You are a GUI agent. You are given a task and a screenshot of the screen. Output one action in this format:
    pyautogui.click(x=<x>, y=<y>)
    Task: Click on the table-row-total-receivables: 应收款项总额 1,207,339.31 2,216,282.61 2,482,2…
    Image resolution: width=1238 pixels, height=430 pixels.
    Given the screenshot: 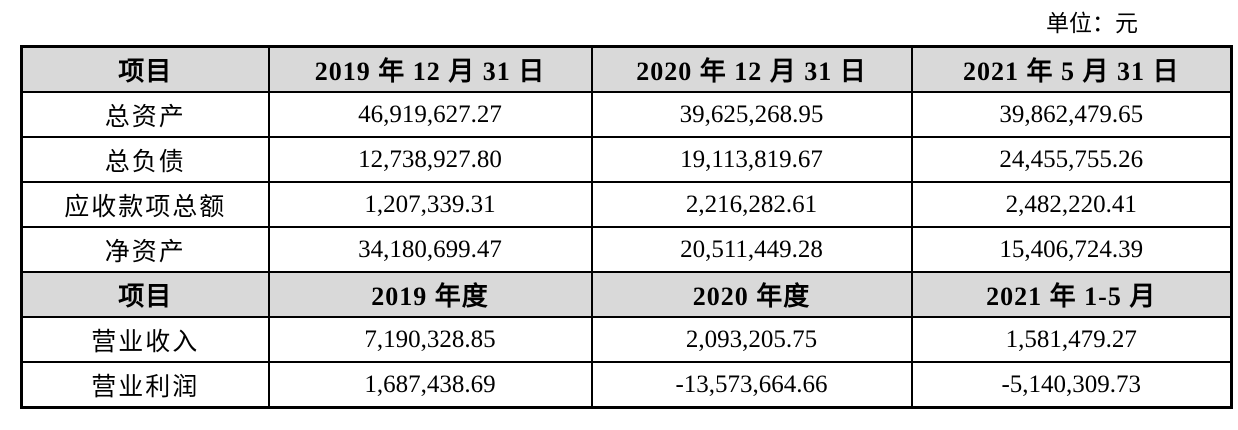 What is the action you would take?
    pyautogui.click(x=626, y=204)
    